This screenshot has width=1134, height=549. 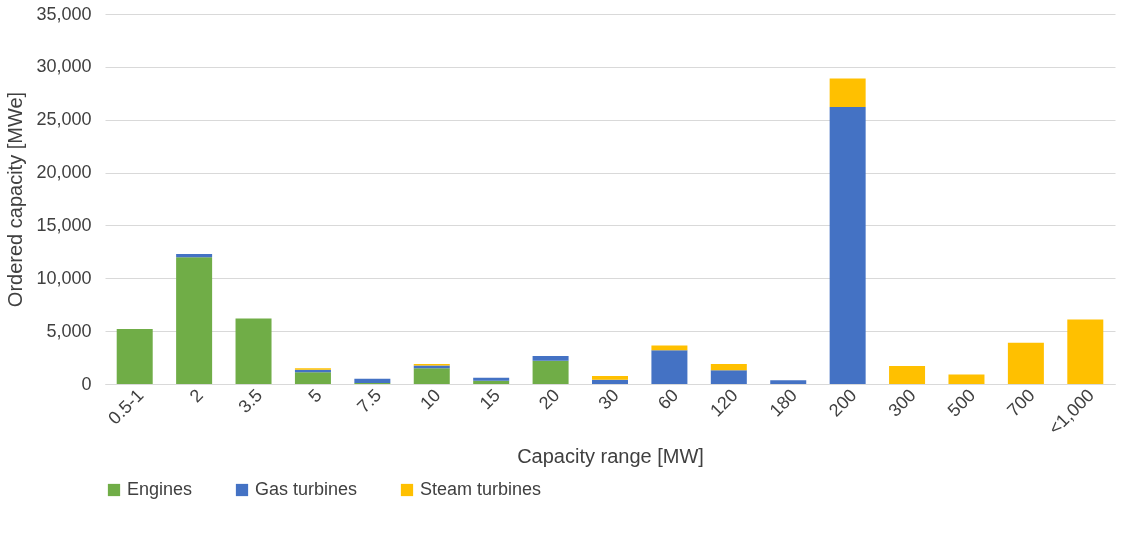 What do you see at coordinates (430, 399) in the screenshot?
I see `x-tick-label: 10` at bounding box center [430, 399].